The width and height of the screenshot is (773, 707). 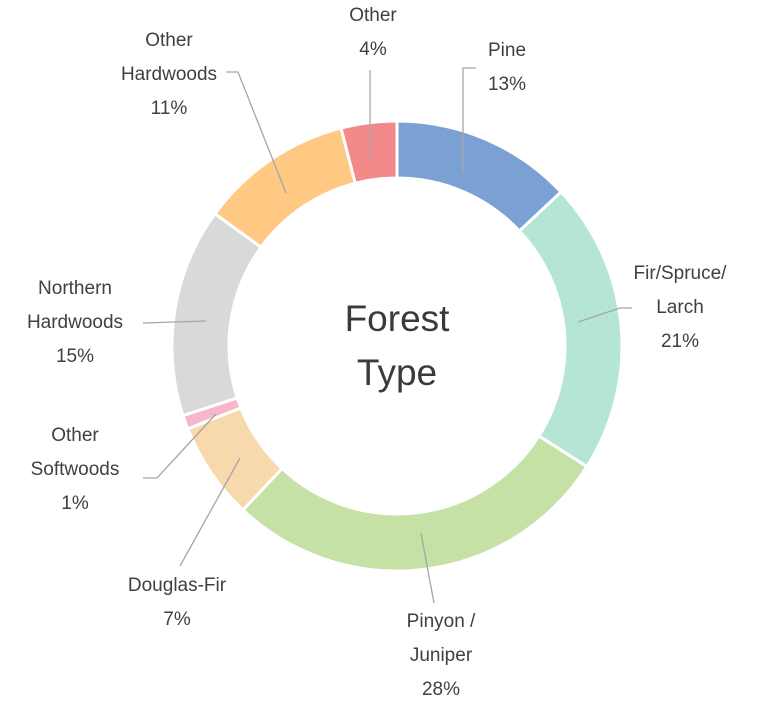 What do you see at coordinates (177, 619) in the screenshot?
I see `value-label: 7%` at bounding box center [177, 619].